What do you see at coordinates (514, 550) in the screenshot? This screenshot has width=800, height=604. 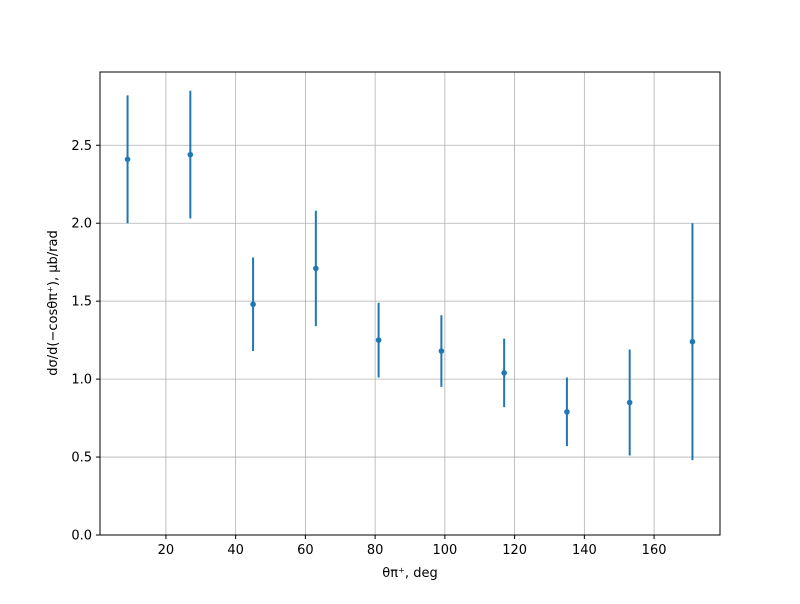 I see `x-tick-label: 120` at bounding box center [514, 550].